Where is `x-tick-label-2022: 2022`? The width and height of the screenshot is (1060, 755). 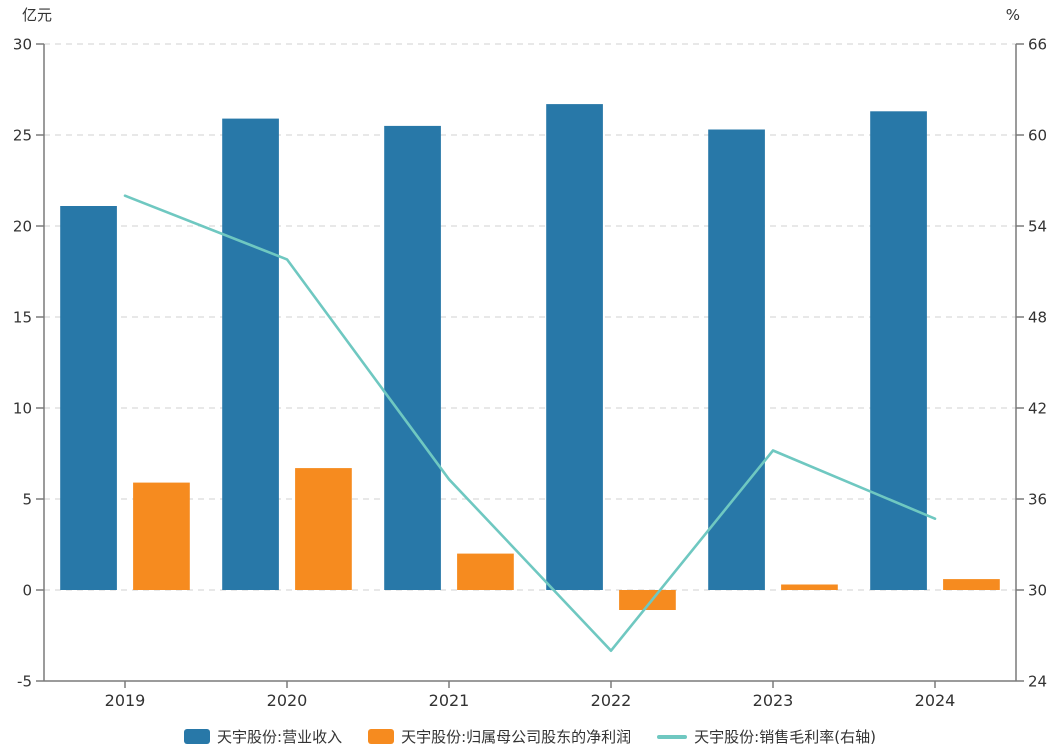
x-tick-label-2022: 2022 is located at coordinates (611, 700).